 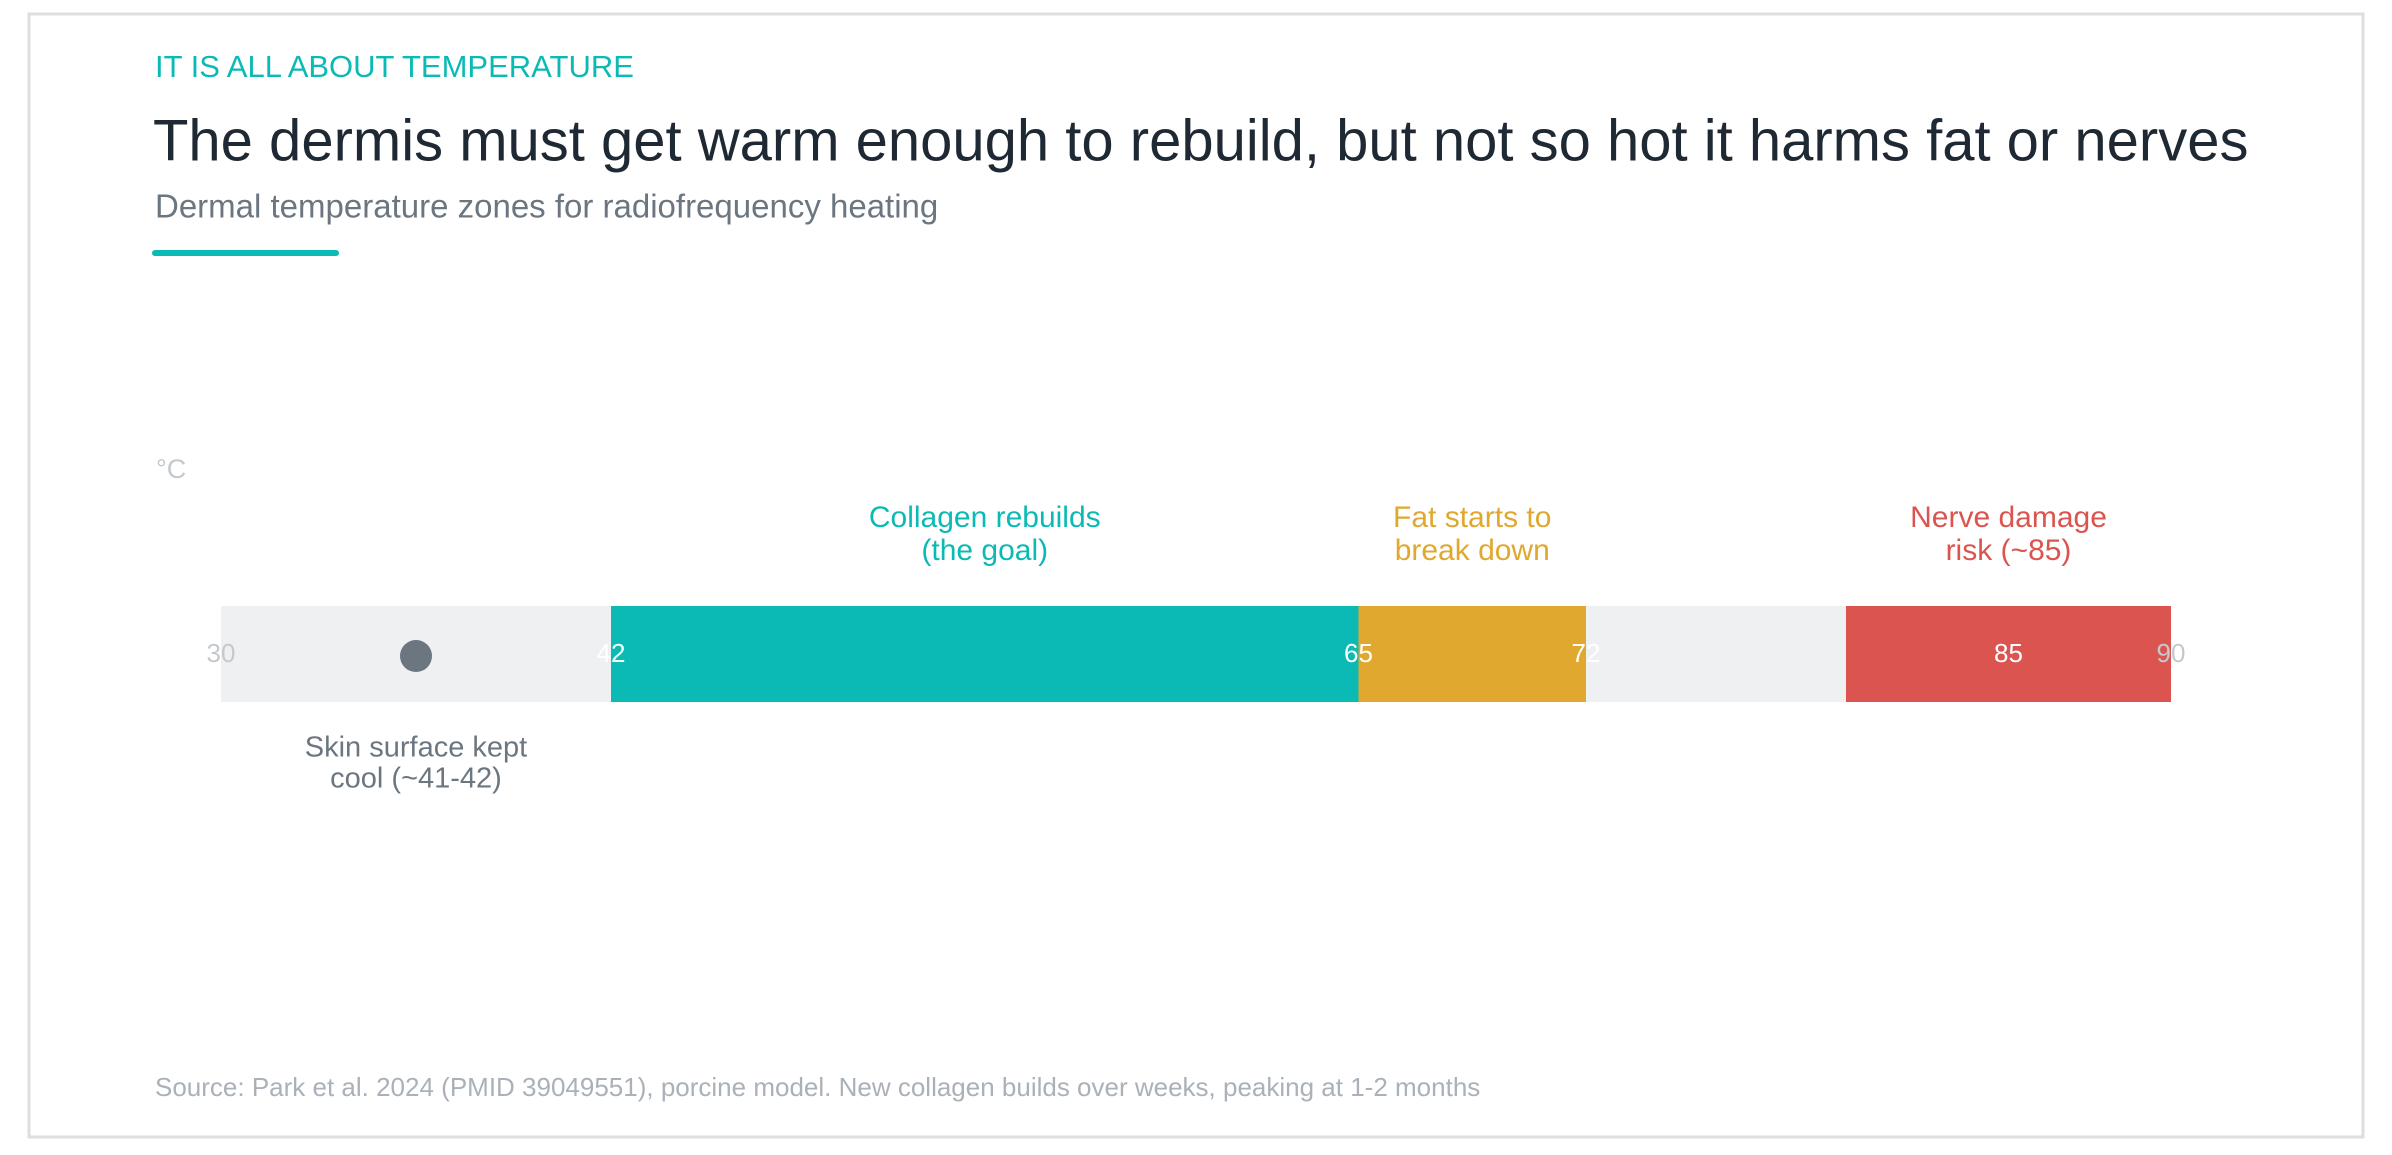 I want to click on accent-underline, so click(x=245, y=253).